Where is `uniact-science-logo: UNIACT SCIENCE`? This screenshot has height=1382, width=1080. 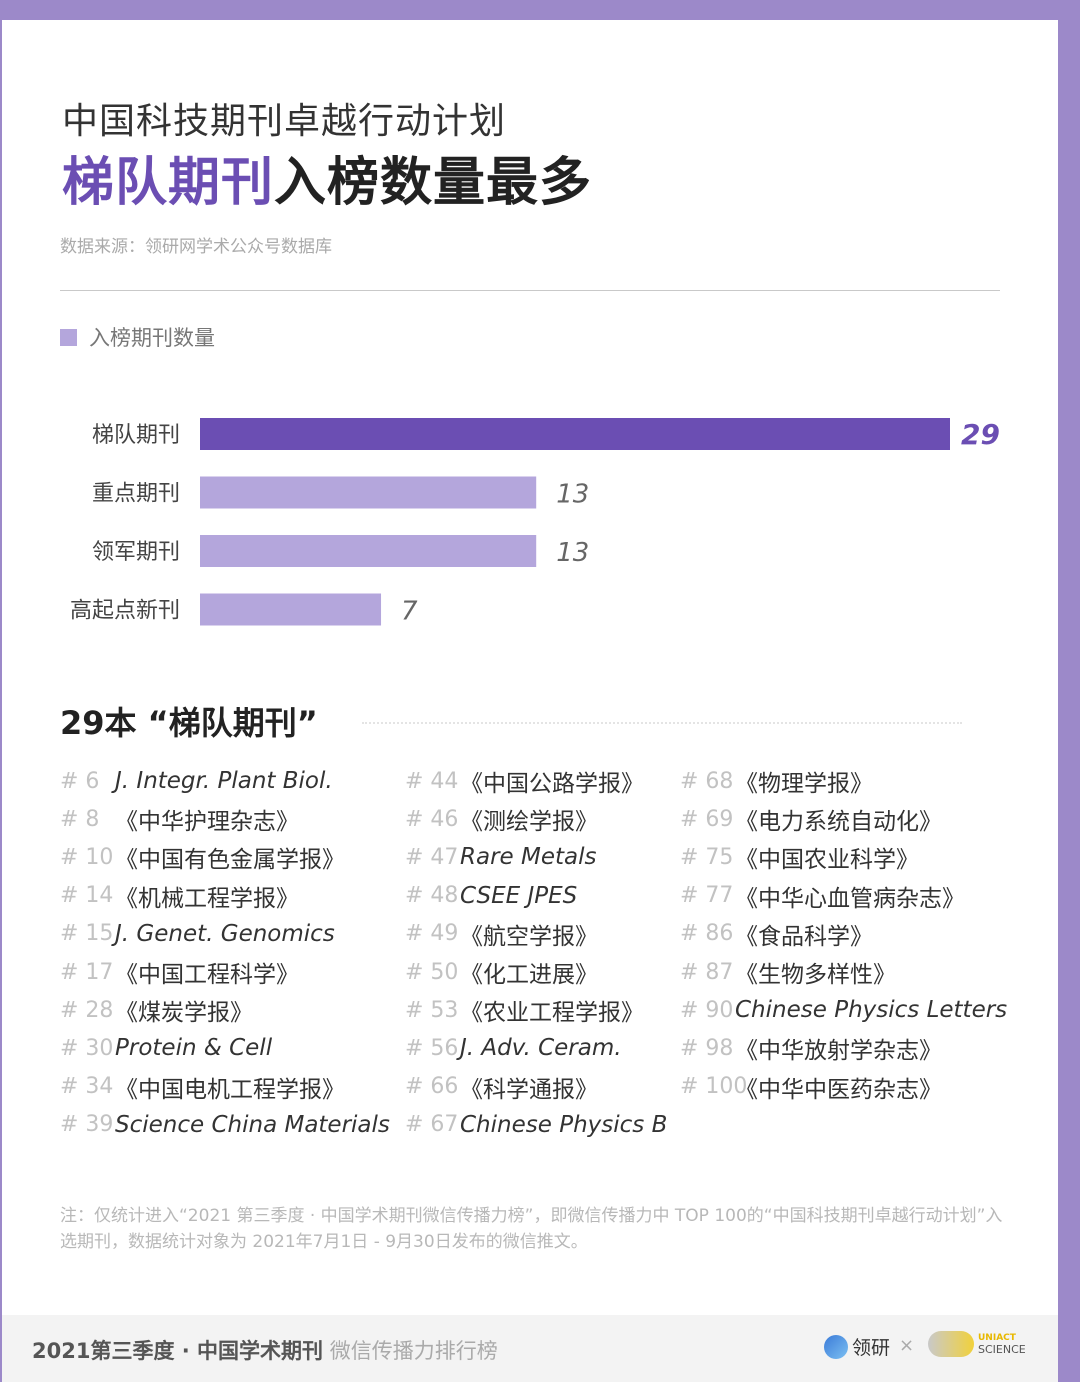
uniact-science-logo: UNIACT SCIENCE is located at coordinates (977, 1344).